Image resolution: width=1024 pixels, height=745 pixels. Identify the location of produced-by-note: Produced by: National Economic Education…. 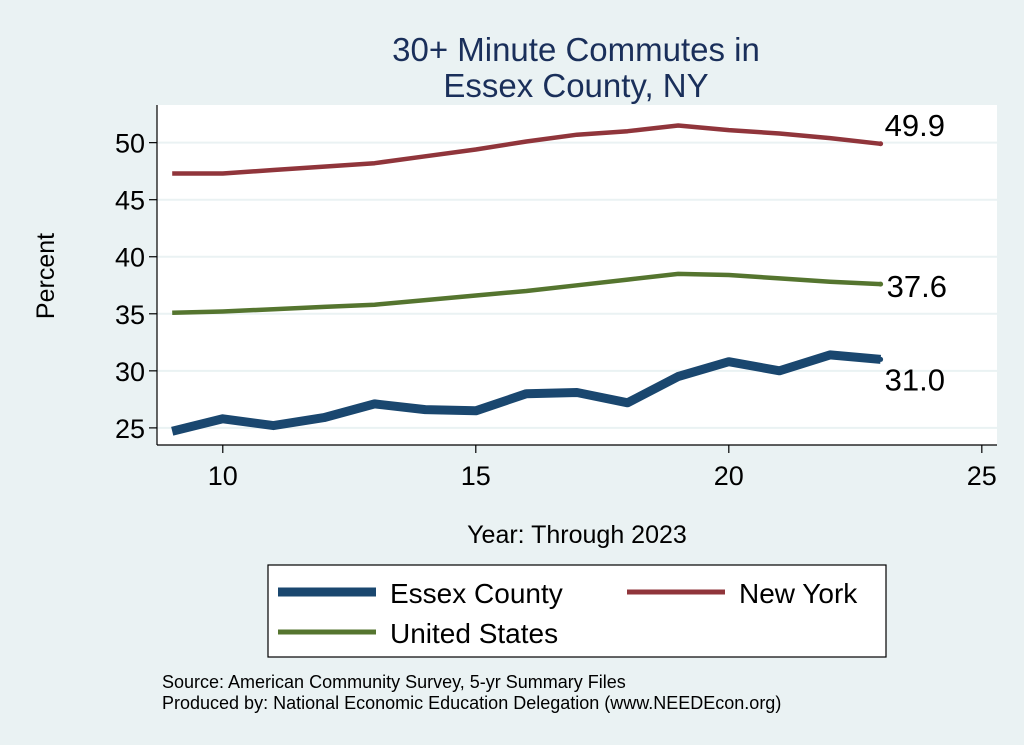
(471, 703).